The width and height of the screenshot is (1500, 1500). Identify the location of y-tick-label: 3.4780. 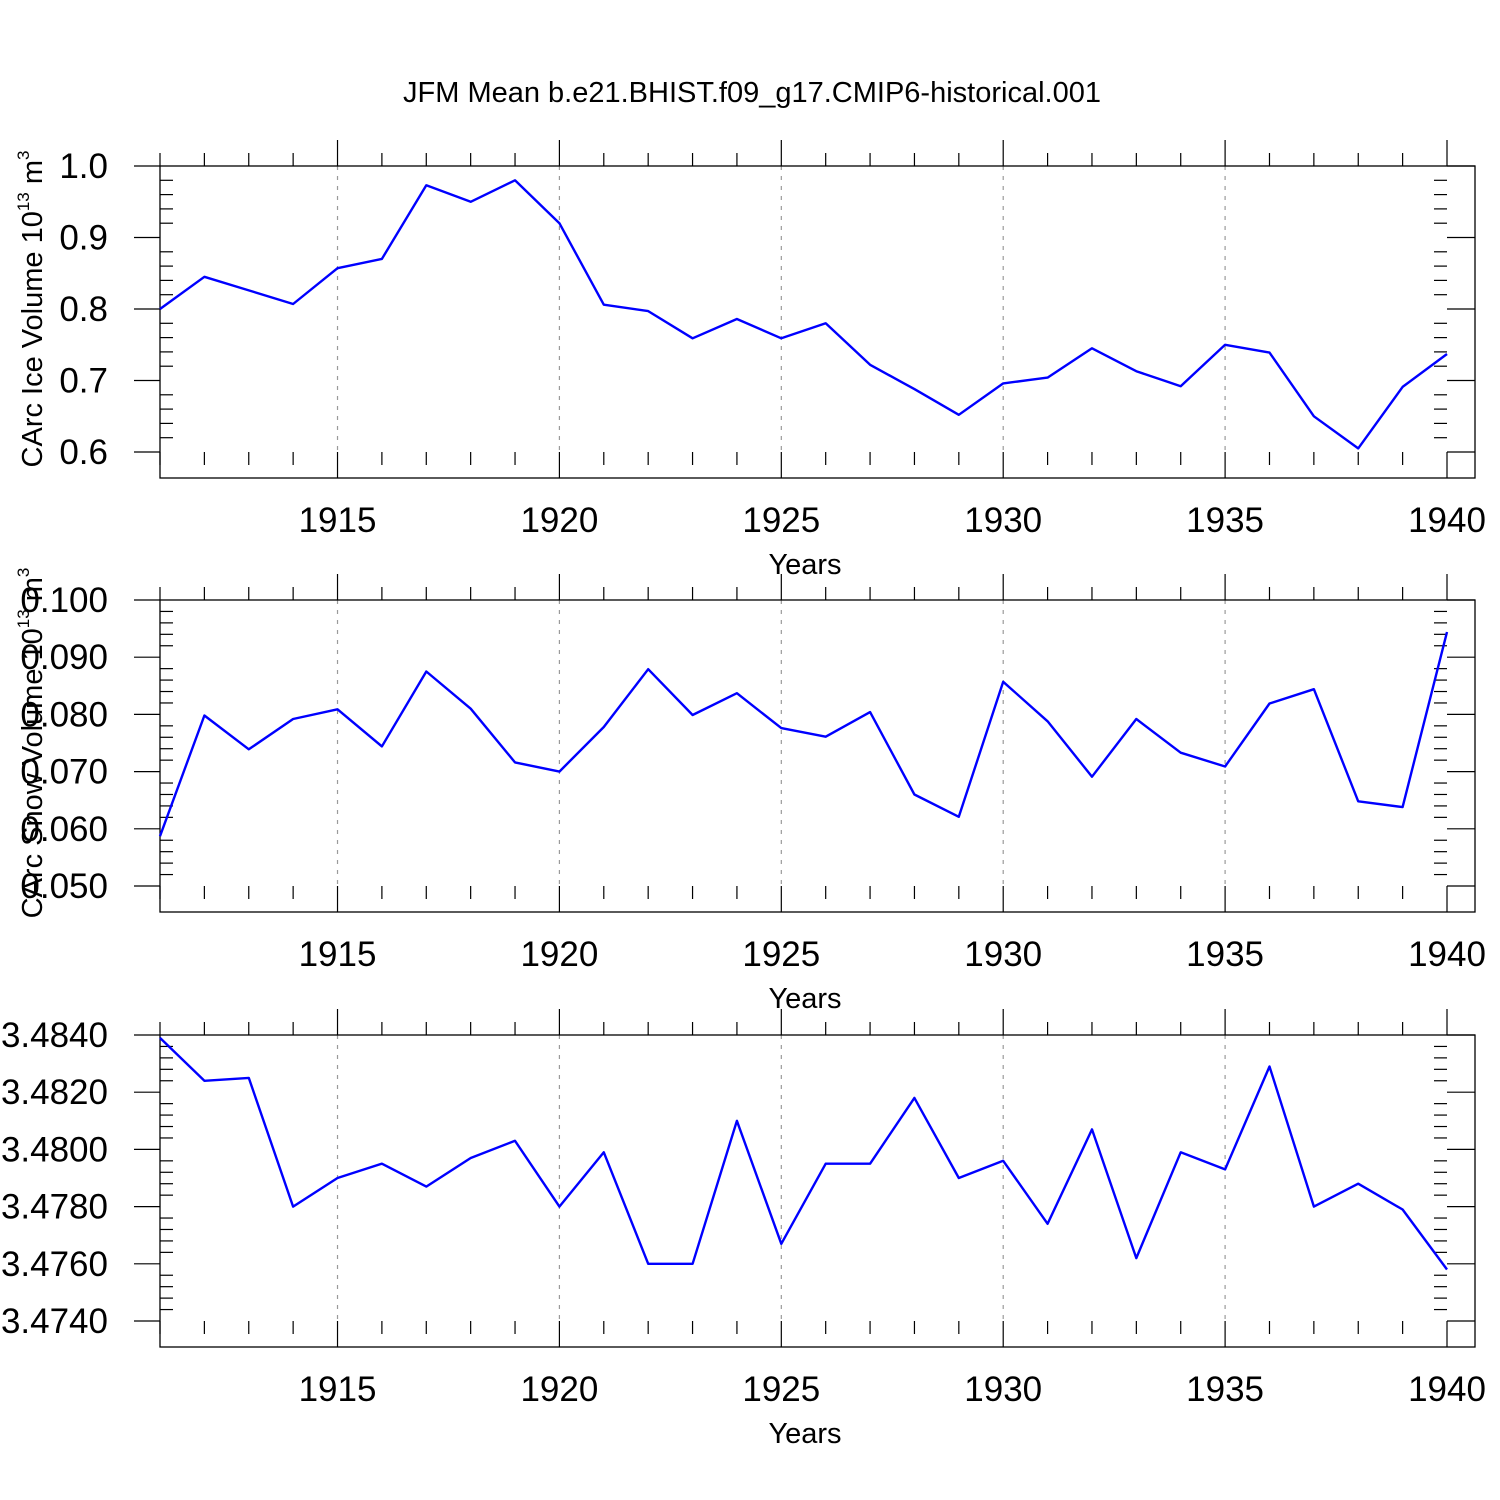
(54, 1207).